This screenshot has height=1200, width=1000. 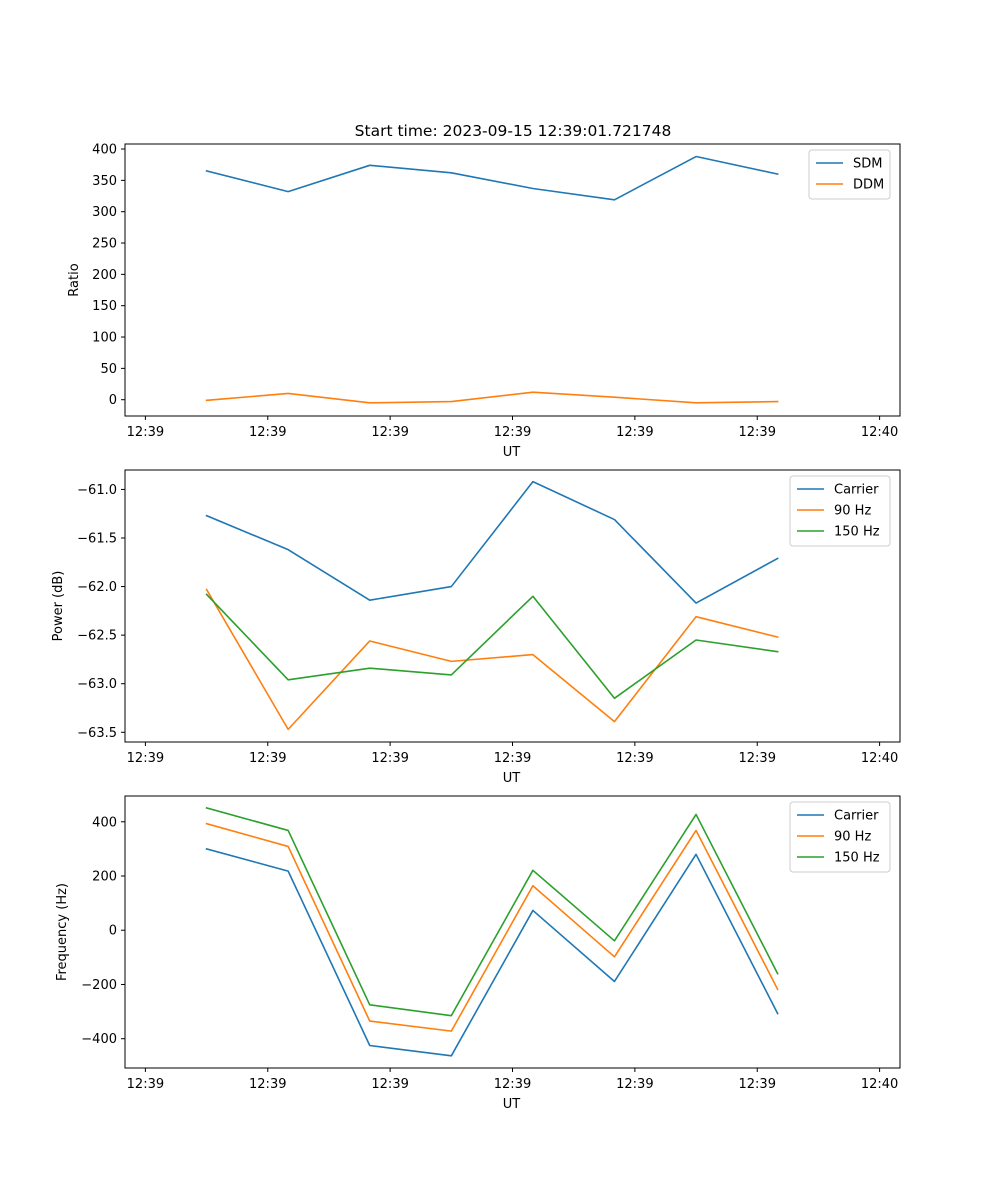 I want to click on y-tick-label: 150, so click(x=104, y=306).